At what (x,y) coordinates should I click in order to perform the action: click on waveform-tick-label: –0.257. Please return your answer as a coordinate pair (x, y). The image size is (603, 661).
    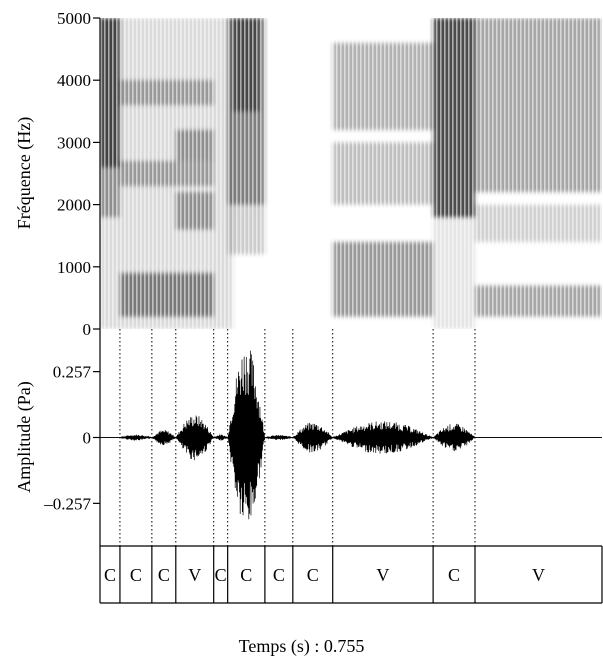
    Looking at the image, I should click on (67, 503).